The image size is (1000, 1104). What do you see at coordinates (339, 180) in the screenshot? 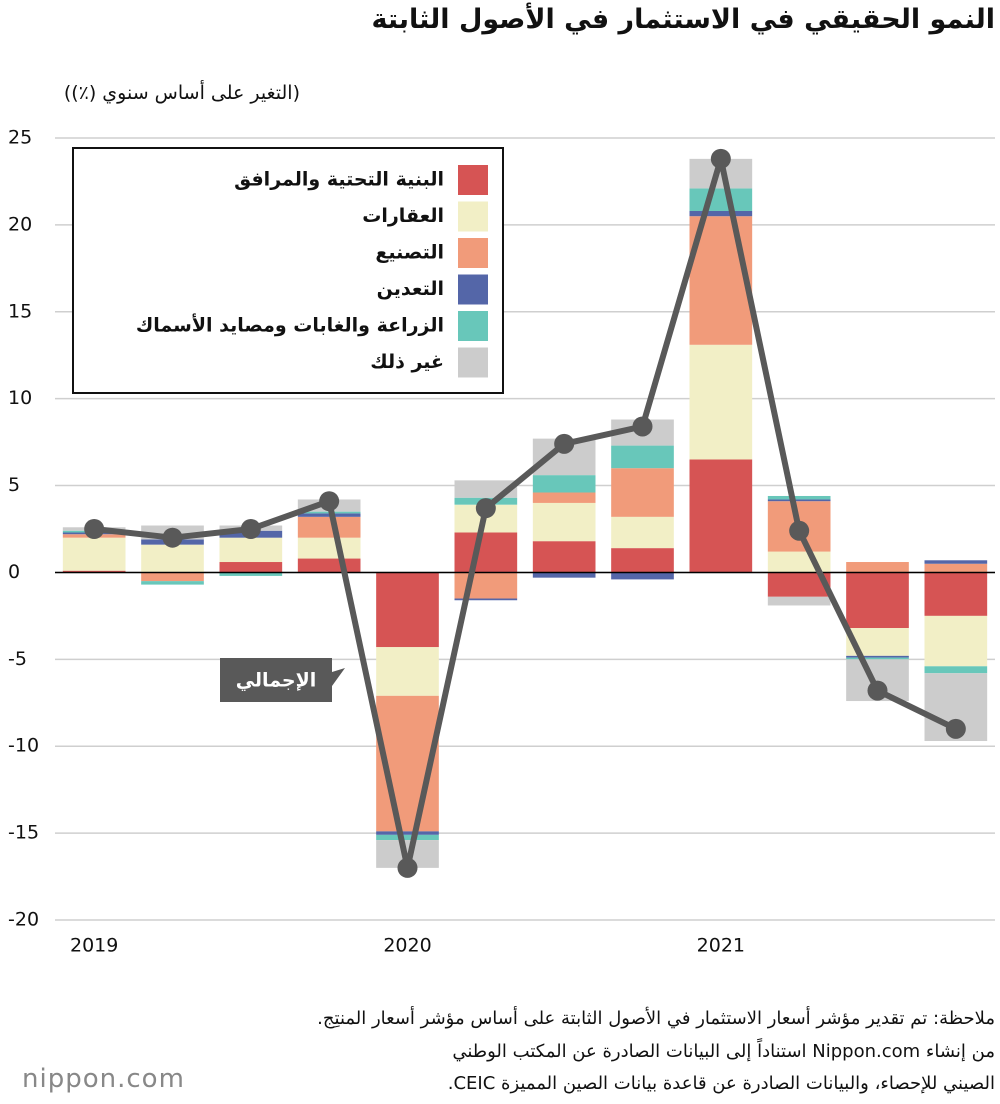
I see `legend-label: البنية التحتية والمرافق` at bounding box center [339, 180].